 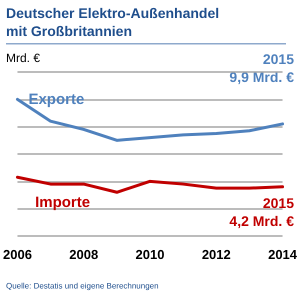 What do you see at coordinates (150, 254) in the screenshot?
I see `x-tick-label: 2010` at bounding box center [150, 254].